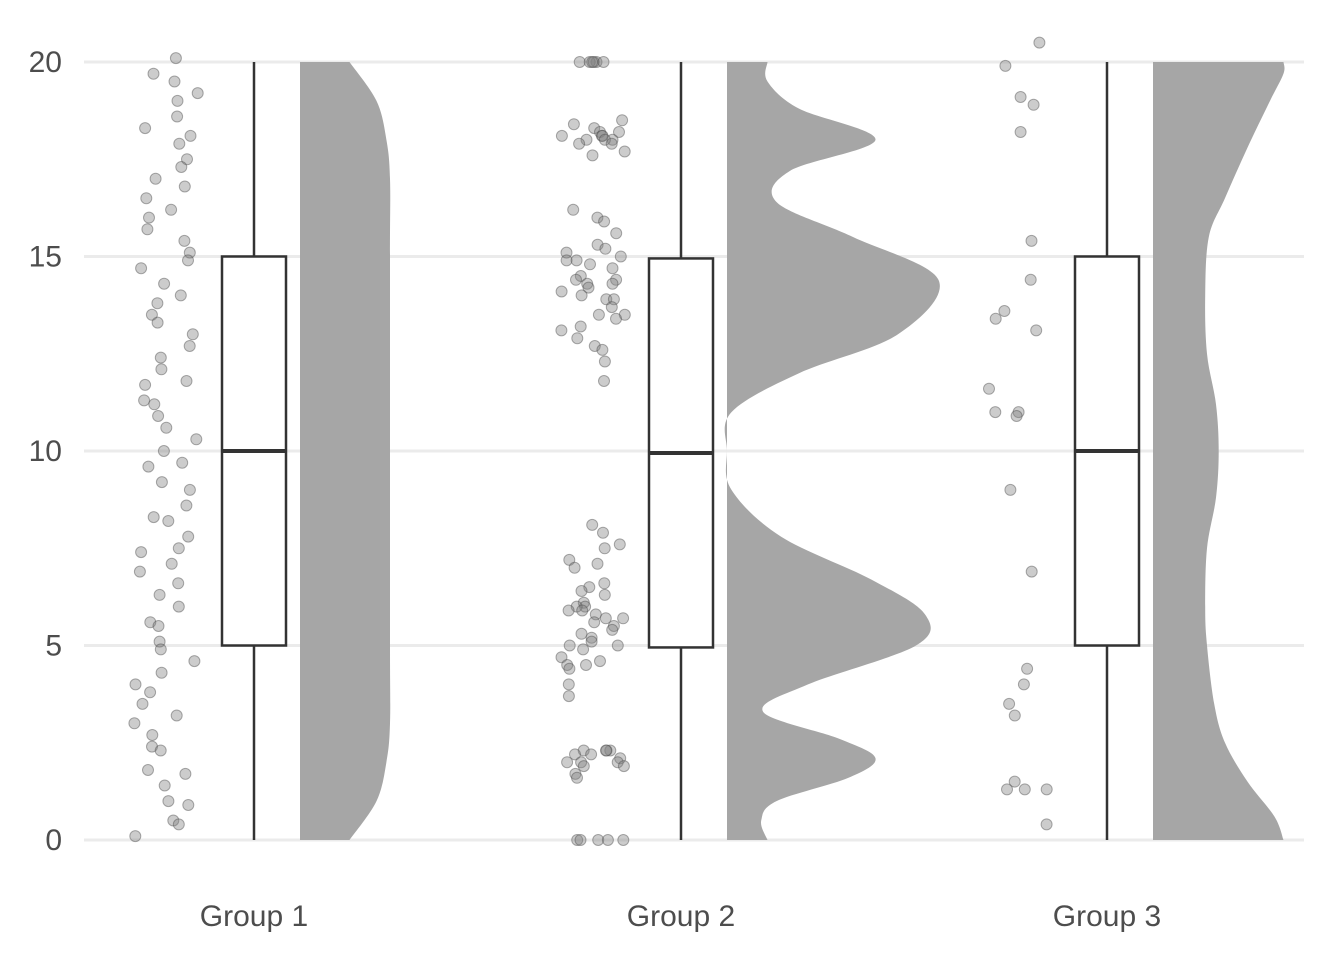  Describe the element at coordinates (45, 62) in the screenshot. I see `y-tick-label: 20` at that location.